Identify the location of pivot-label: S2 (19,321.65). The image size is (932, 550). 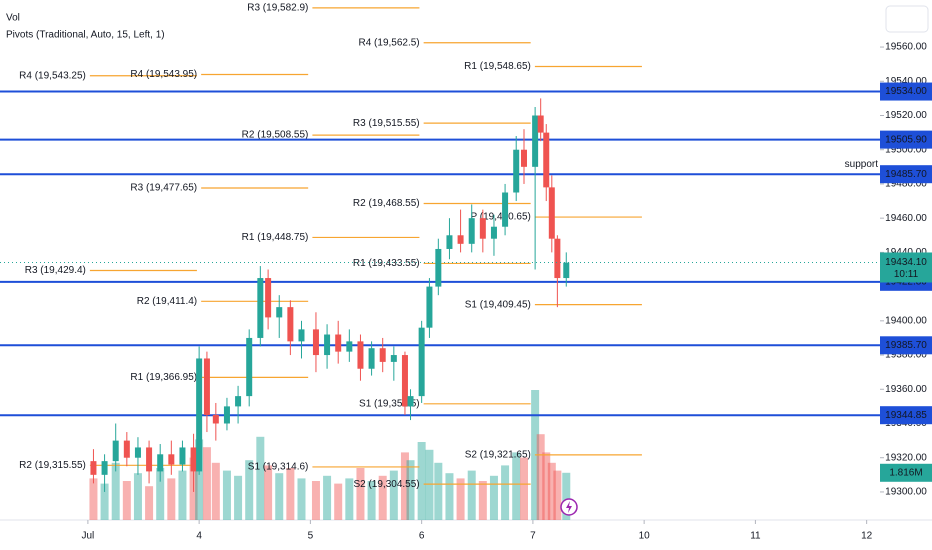
(498, 455).